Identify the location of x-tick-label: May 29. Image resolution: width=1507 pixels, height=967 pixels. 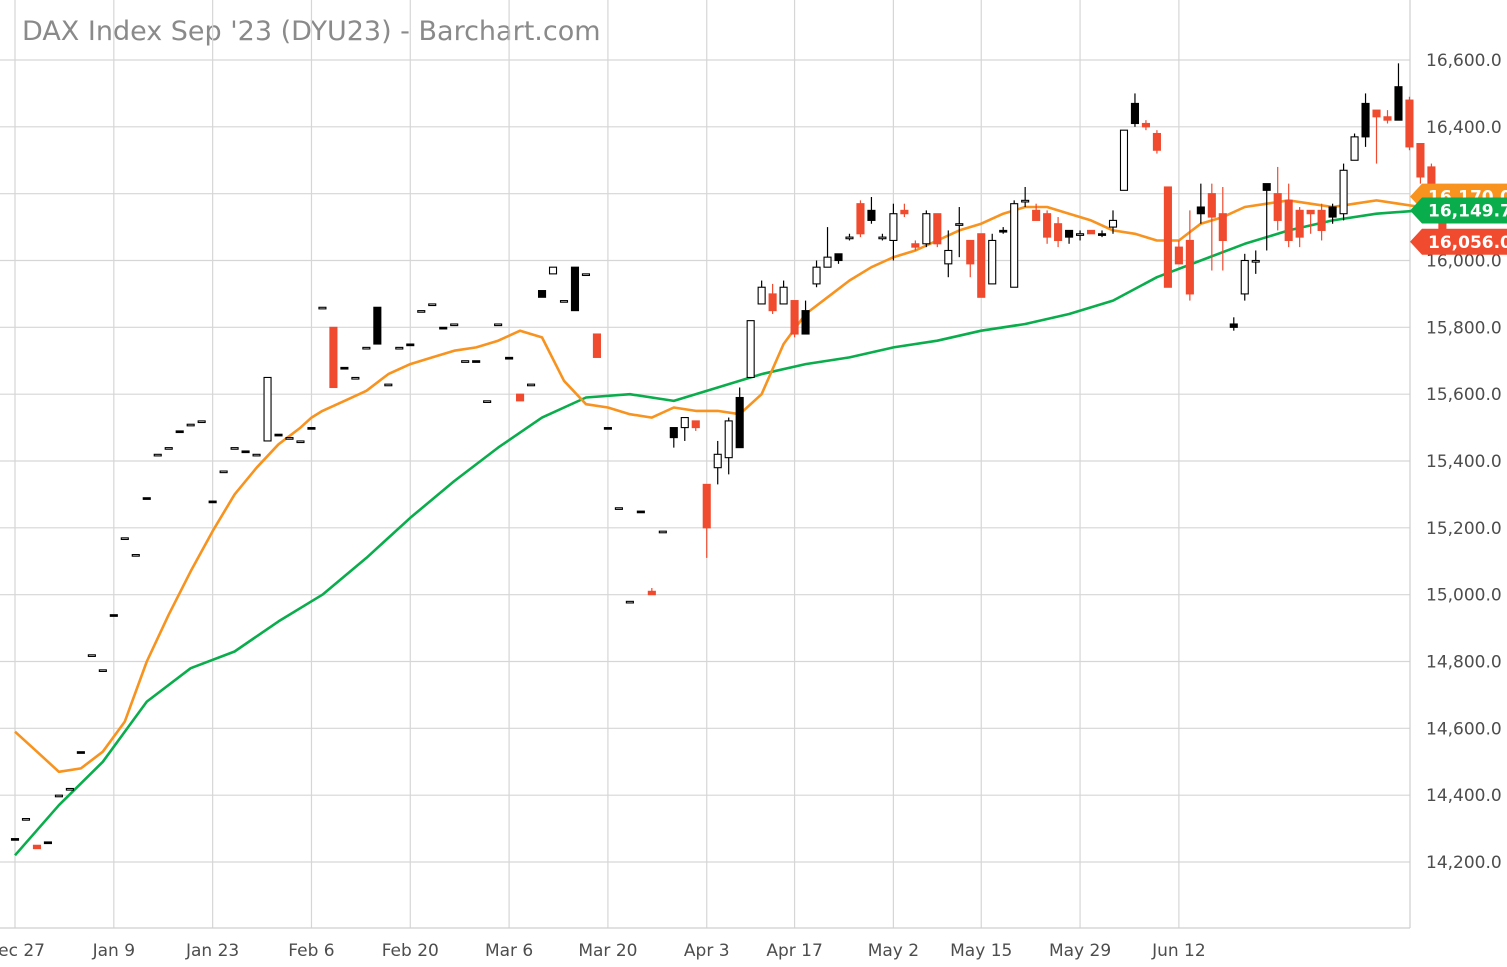
(1080, 951).